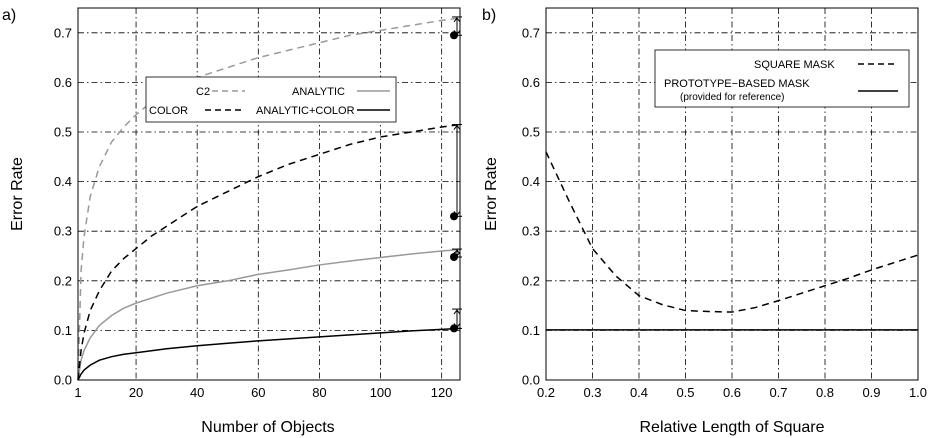  What do you see at coordinates (918, 392) in the screenshot?
I see `x-tick-label: 1.0` at bounding box center [918, 392].